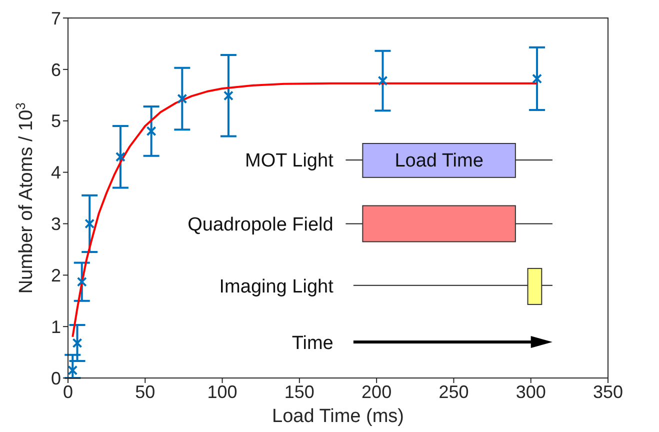 The width and height of the screenshot is (659, 432). What do you see at coordinates (222, 392) in the screenshot?
I see `x-tick-label: 100` at bounding box center [222, 392].